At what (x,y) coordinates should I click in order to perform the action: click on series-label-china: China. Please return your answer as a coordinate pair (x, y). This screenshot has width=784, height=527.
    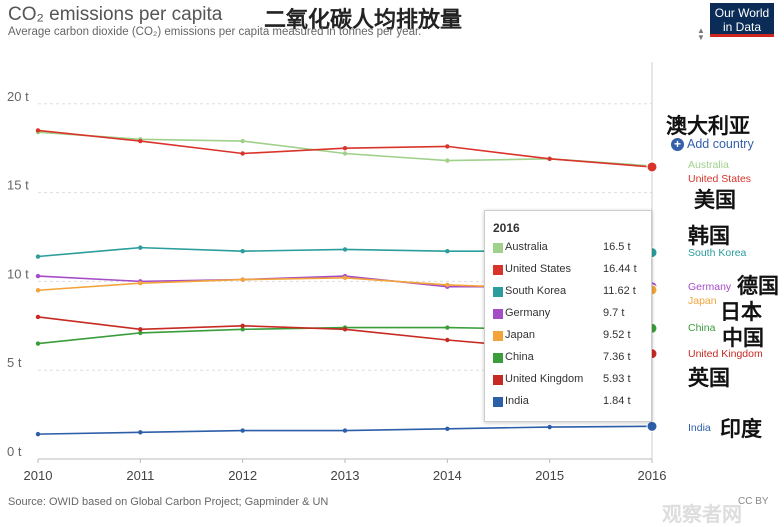
    Looking at the image, I should click on (702, 328).